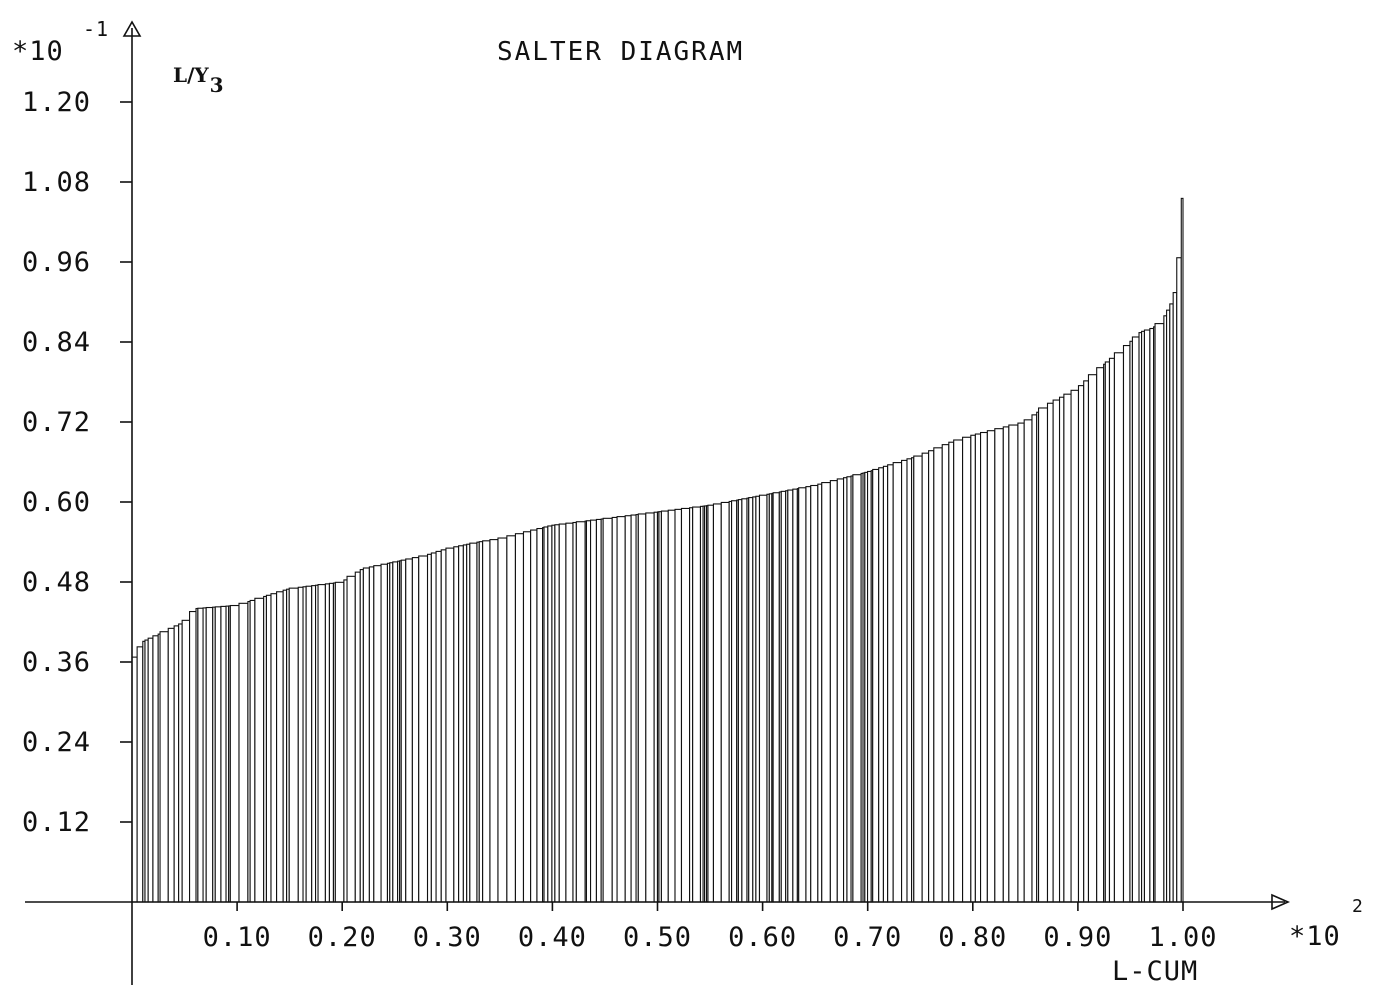  What do you see at coordinates (56, 502) in the screenshot?
I see `y-tick-label: 0.60` at bounding box center [56, 502].